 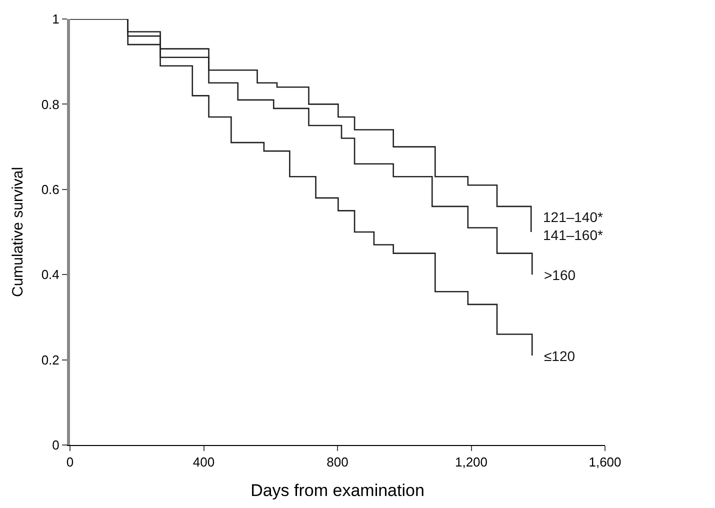 I want to click on y-tick-label: 0.4, so click(x=50, y=274).